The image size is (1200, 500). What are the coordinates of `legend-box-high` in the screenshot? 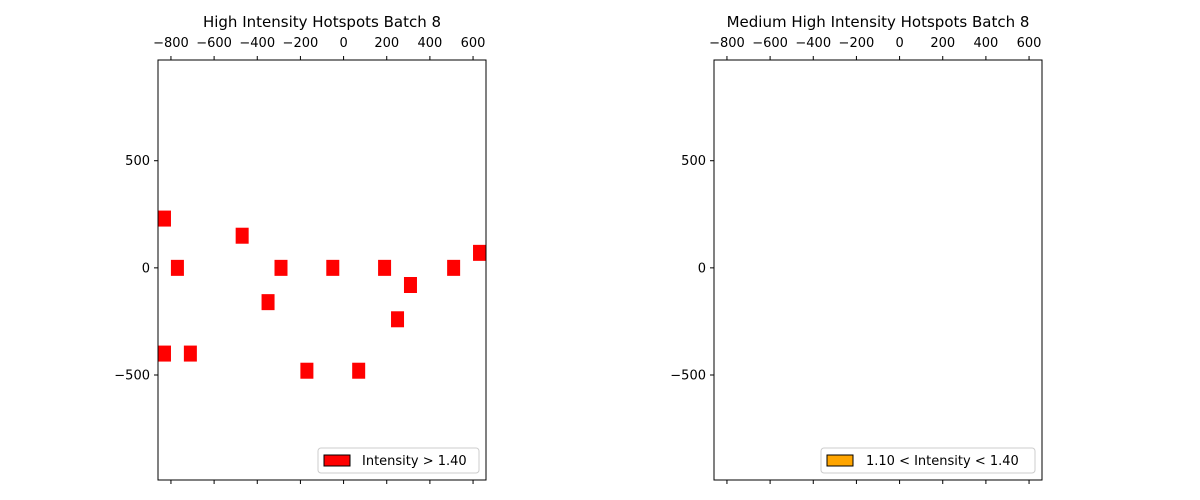 It's located at (398, 460).